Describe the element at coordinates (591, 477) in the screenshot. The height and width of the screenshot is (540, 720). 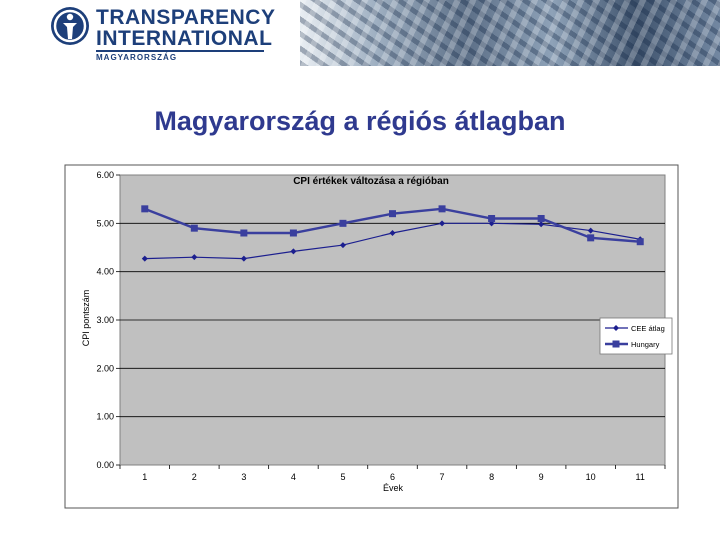
I see `x-tick-label: 10` at that location.